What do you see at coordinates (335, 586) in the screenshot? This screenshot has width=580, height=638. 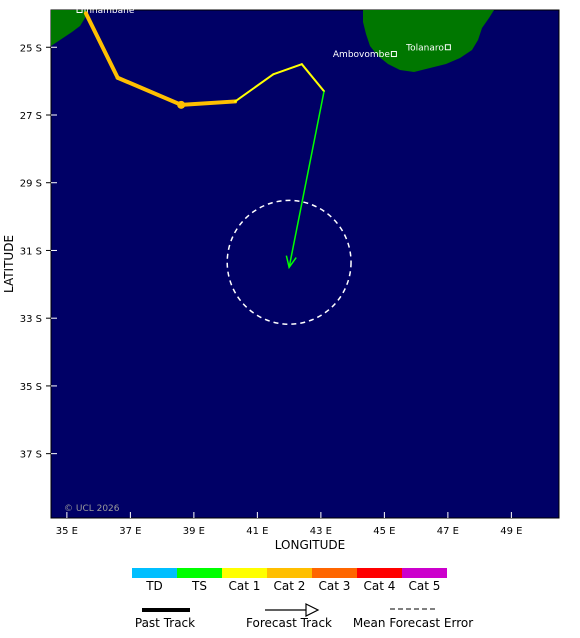 I see `legend-category-label: Cat 3` at bounding box center [335, 586].